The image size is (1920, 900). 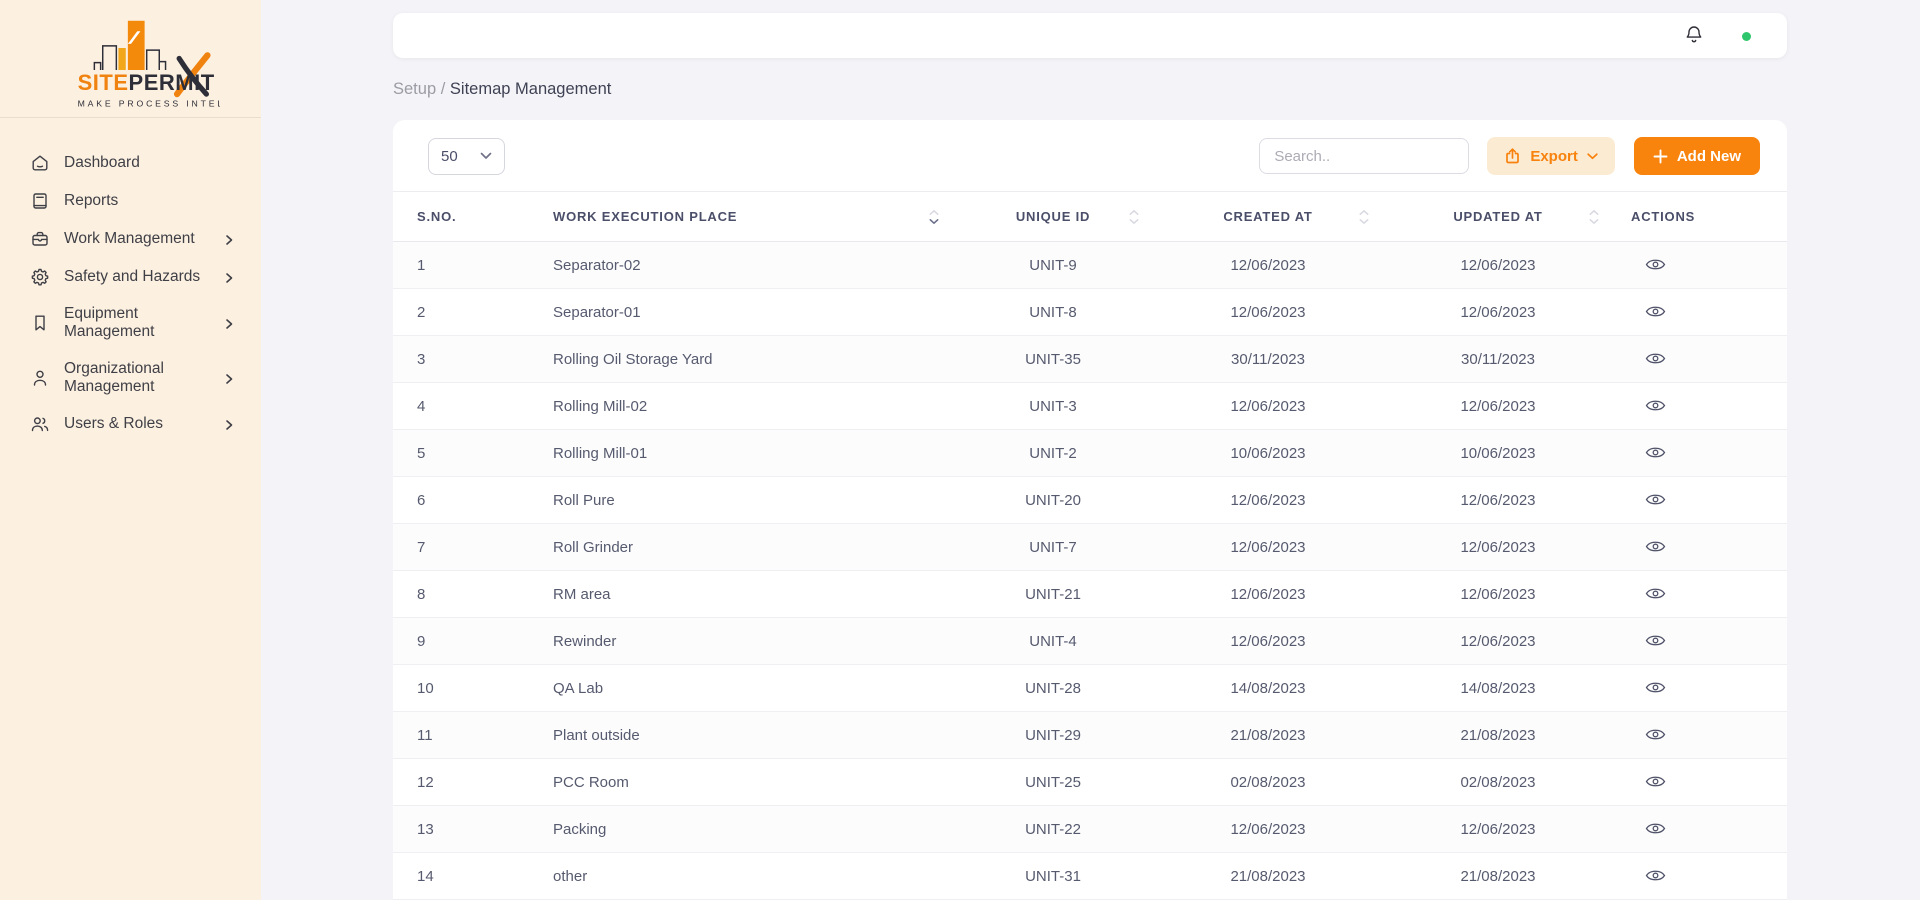 What do you see at coordinates (1268, 217) in the screenshot?
I see `column-header-created-at: CREATED AT` at bounding box center [1268, 217].